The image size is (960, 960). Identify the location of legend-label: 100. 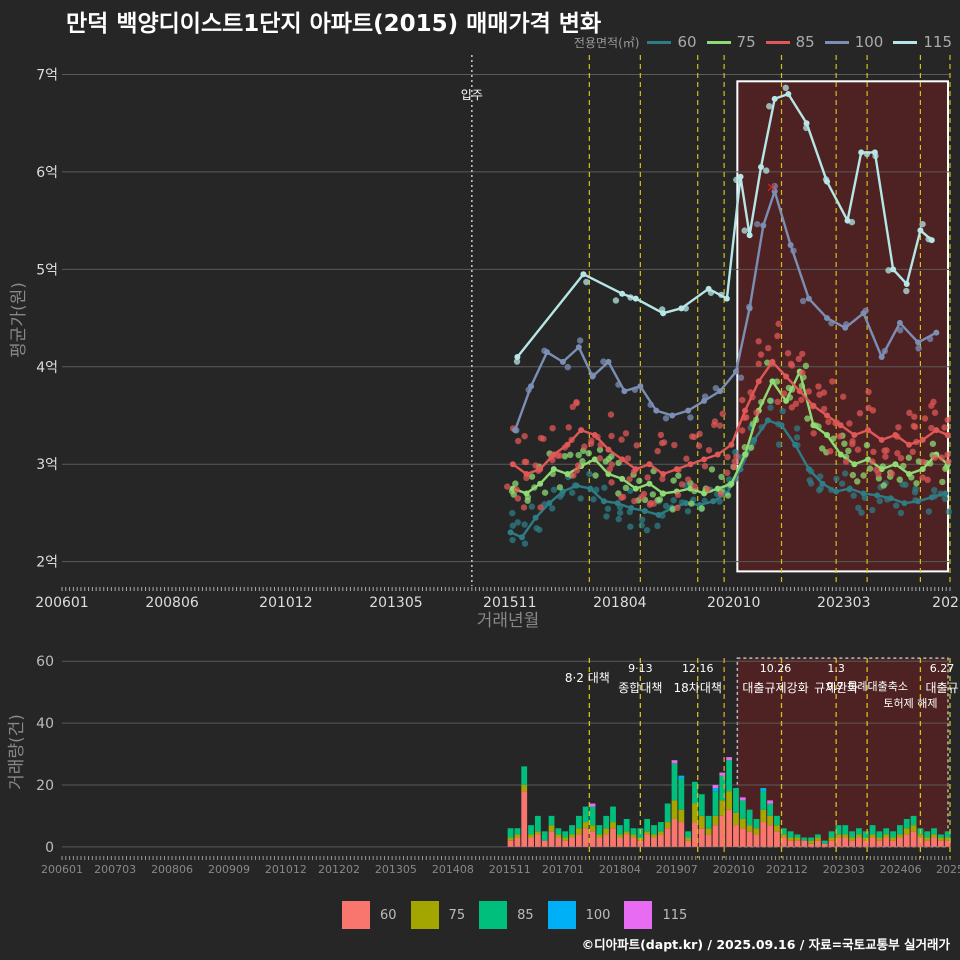
(598, 915).